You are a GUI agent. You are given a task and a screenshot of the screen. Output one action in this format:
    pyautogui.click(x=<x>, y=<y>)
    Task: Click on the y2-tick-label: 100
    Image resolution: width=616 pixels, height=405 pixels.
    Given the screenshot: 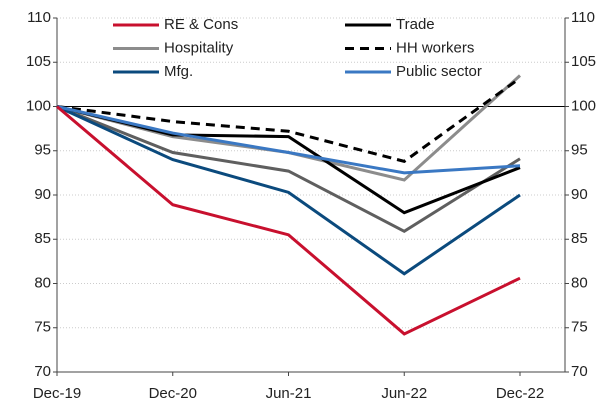 What is the action you would take?
    pyautogui.click(x=583, y=105)
    